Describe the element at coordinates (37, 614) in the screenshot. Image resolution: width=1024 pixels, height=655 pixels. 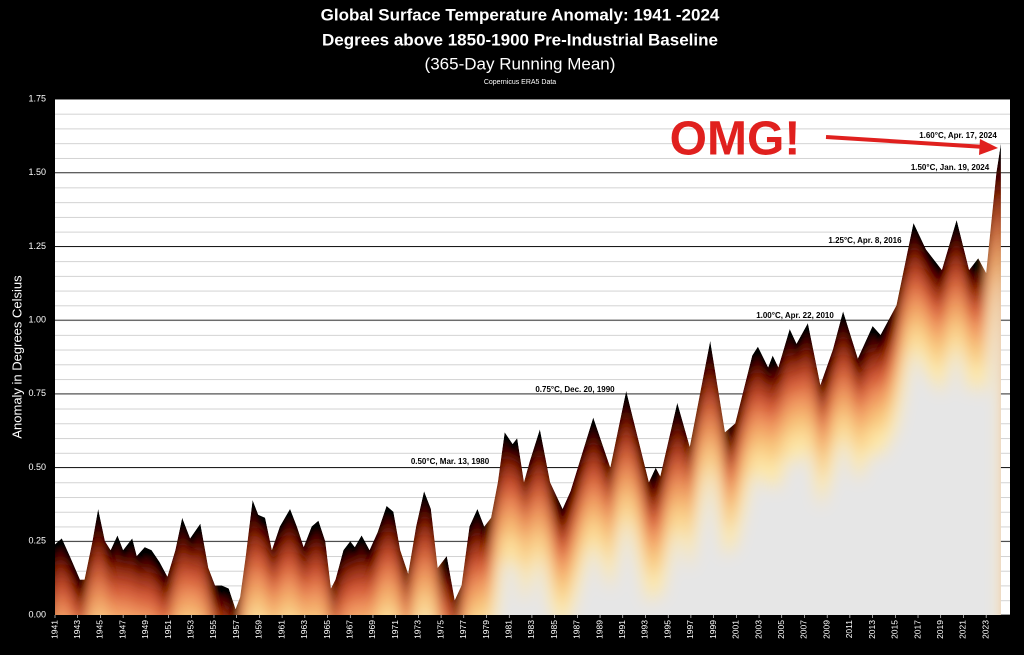
I see `y-tick-label: 0.00` at that location.